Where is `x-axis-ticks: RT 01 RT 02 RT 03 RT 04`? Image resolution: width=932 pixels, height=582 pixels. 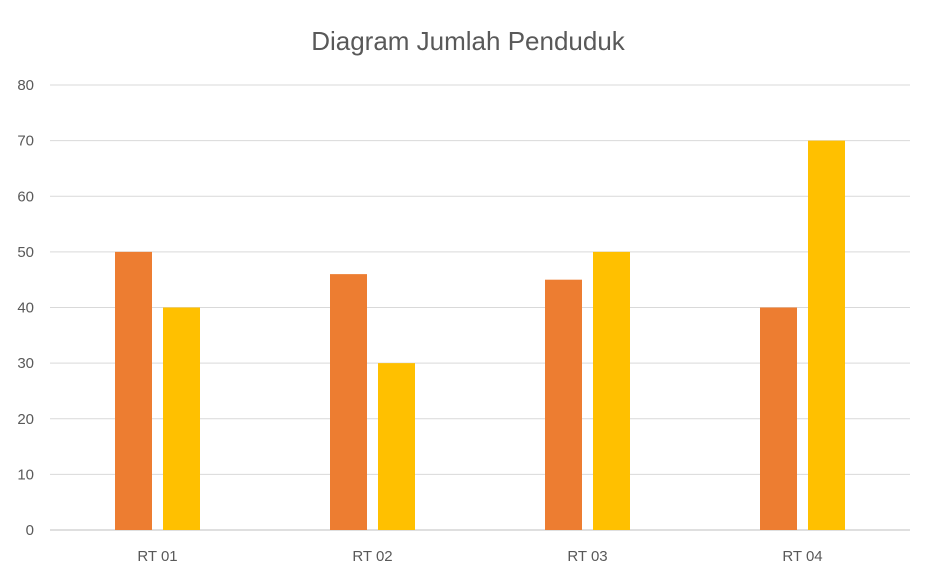
x-axis-ticks: RT 01 RT 02 RT 03 RT 04 is located at coordinates (479, 556).